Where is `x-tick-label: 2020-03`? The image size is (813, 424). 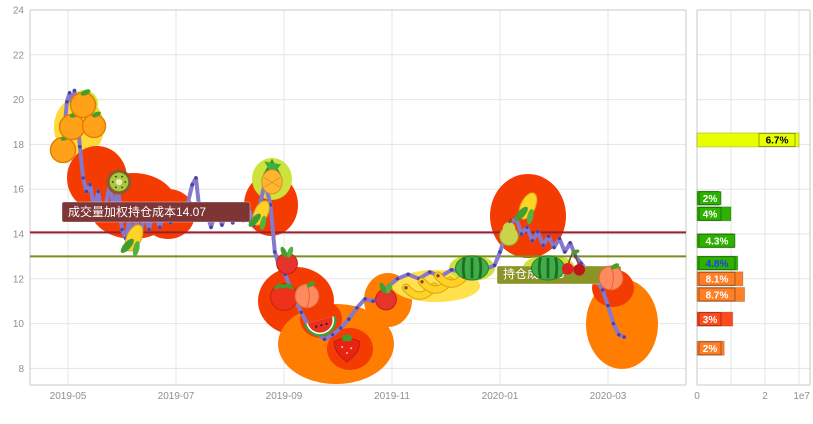 x-tick-label: 2020-03 is located at coordinates (608, 396).